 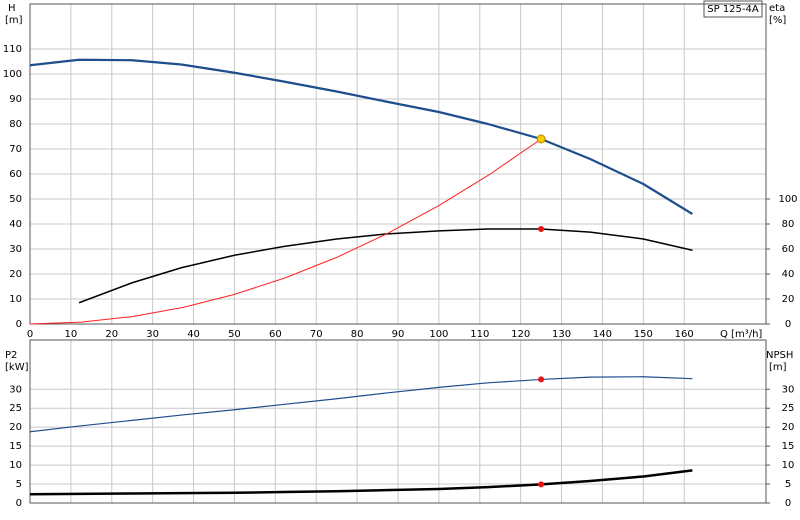 I want to click on x-tick-label: 130, so click(x=561, y=334).